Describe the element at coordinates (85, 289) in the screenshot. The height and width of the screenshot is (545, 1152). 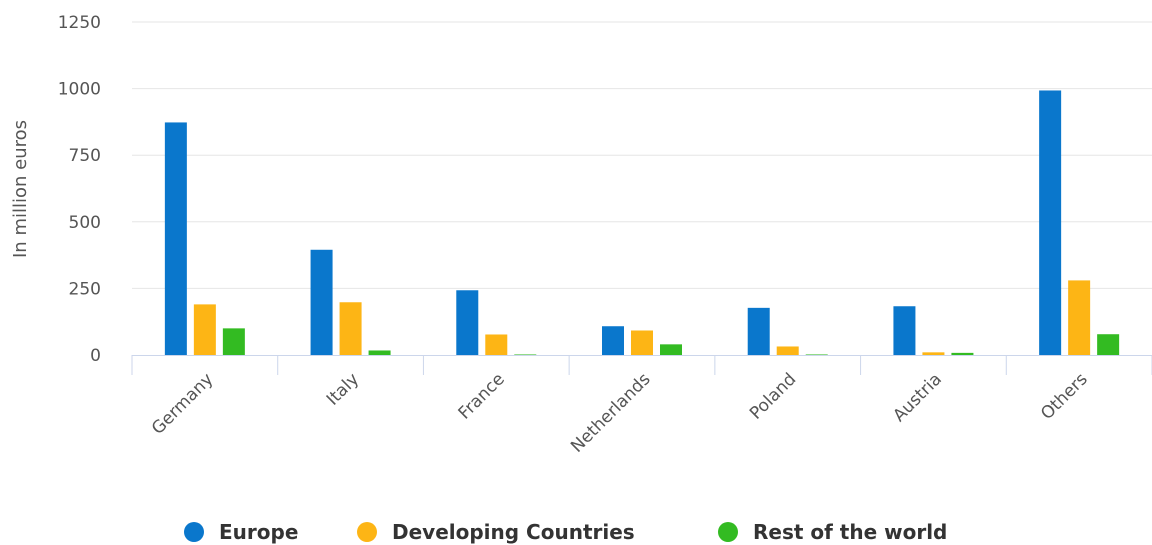
I see `y-tick-label: 250` at that location.